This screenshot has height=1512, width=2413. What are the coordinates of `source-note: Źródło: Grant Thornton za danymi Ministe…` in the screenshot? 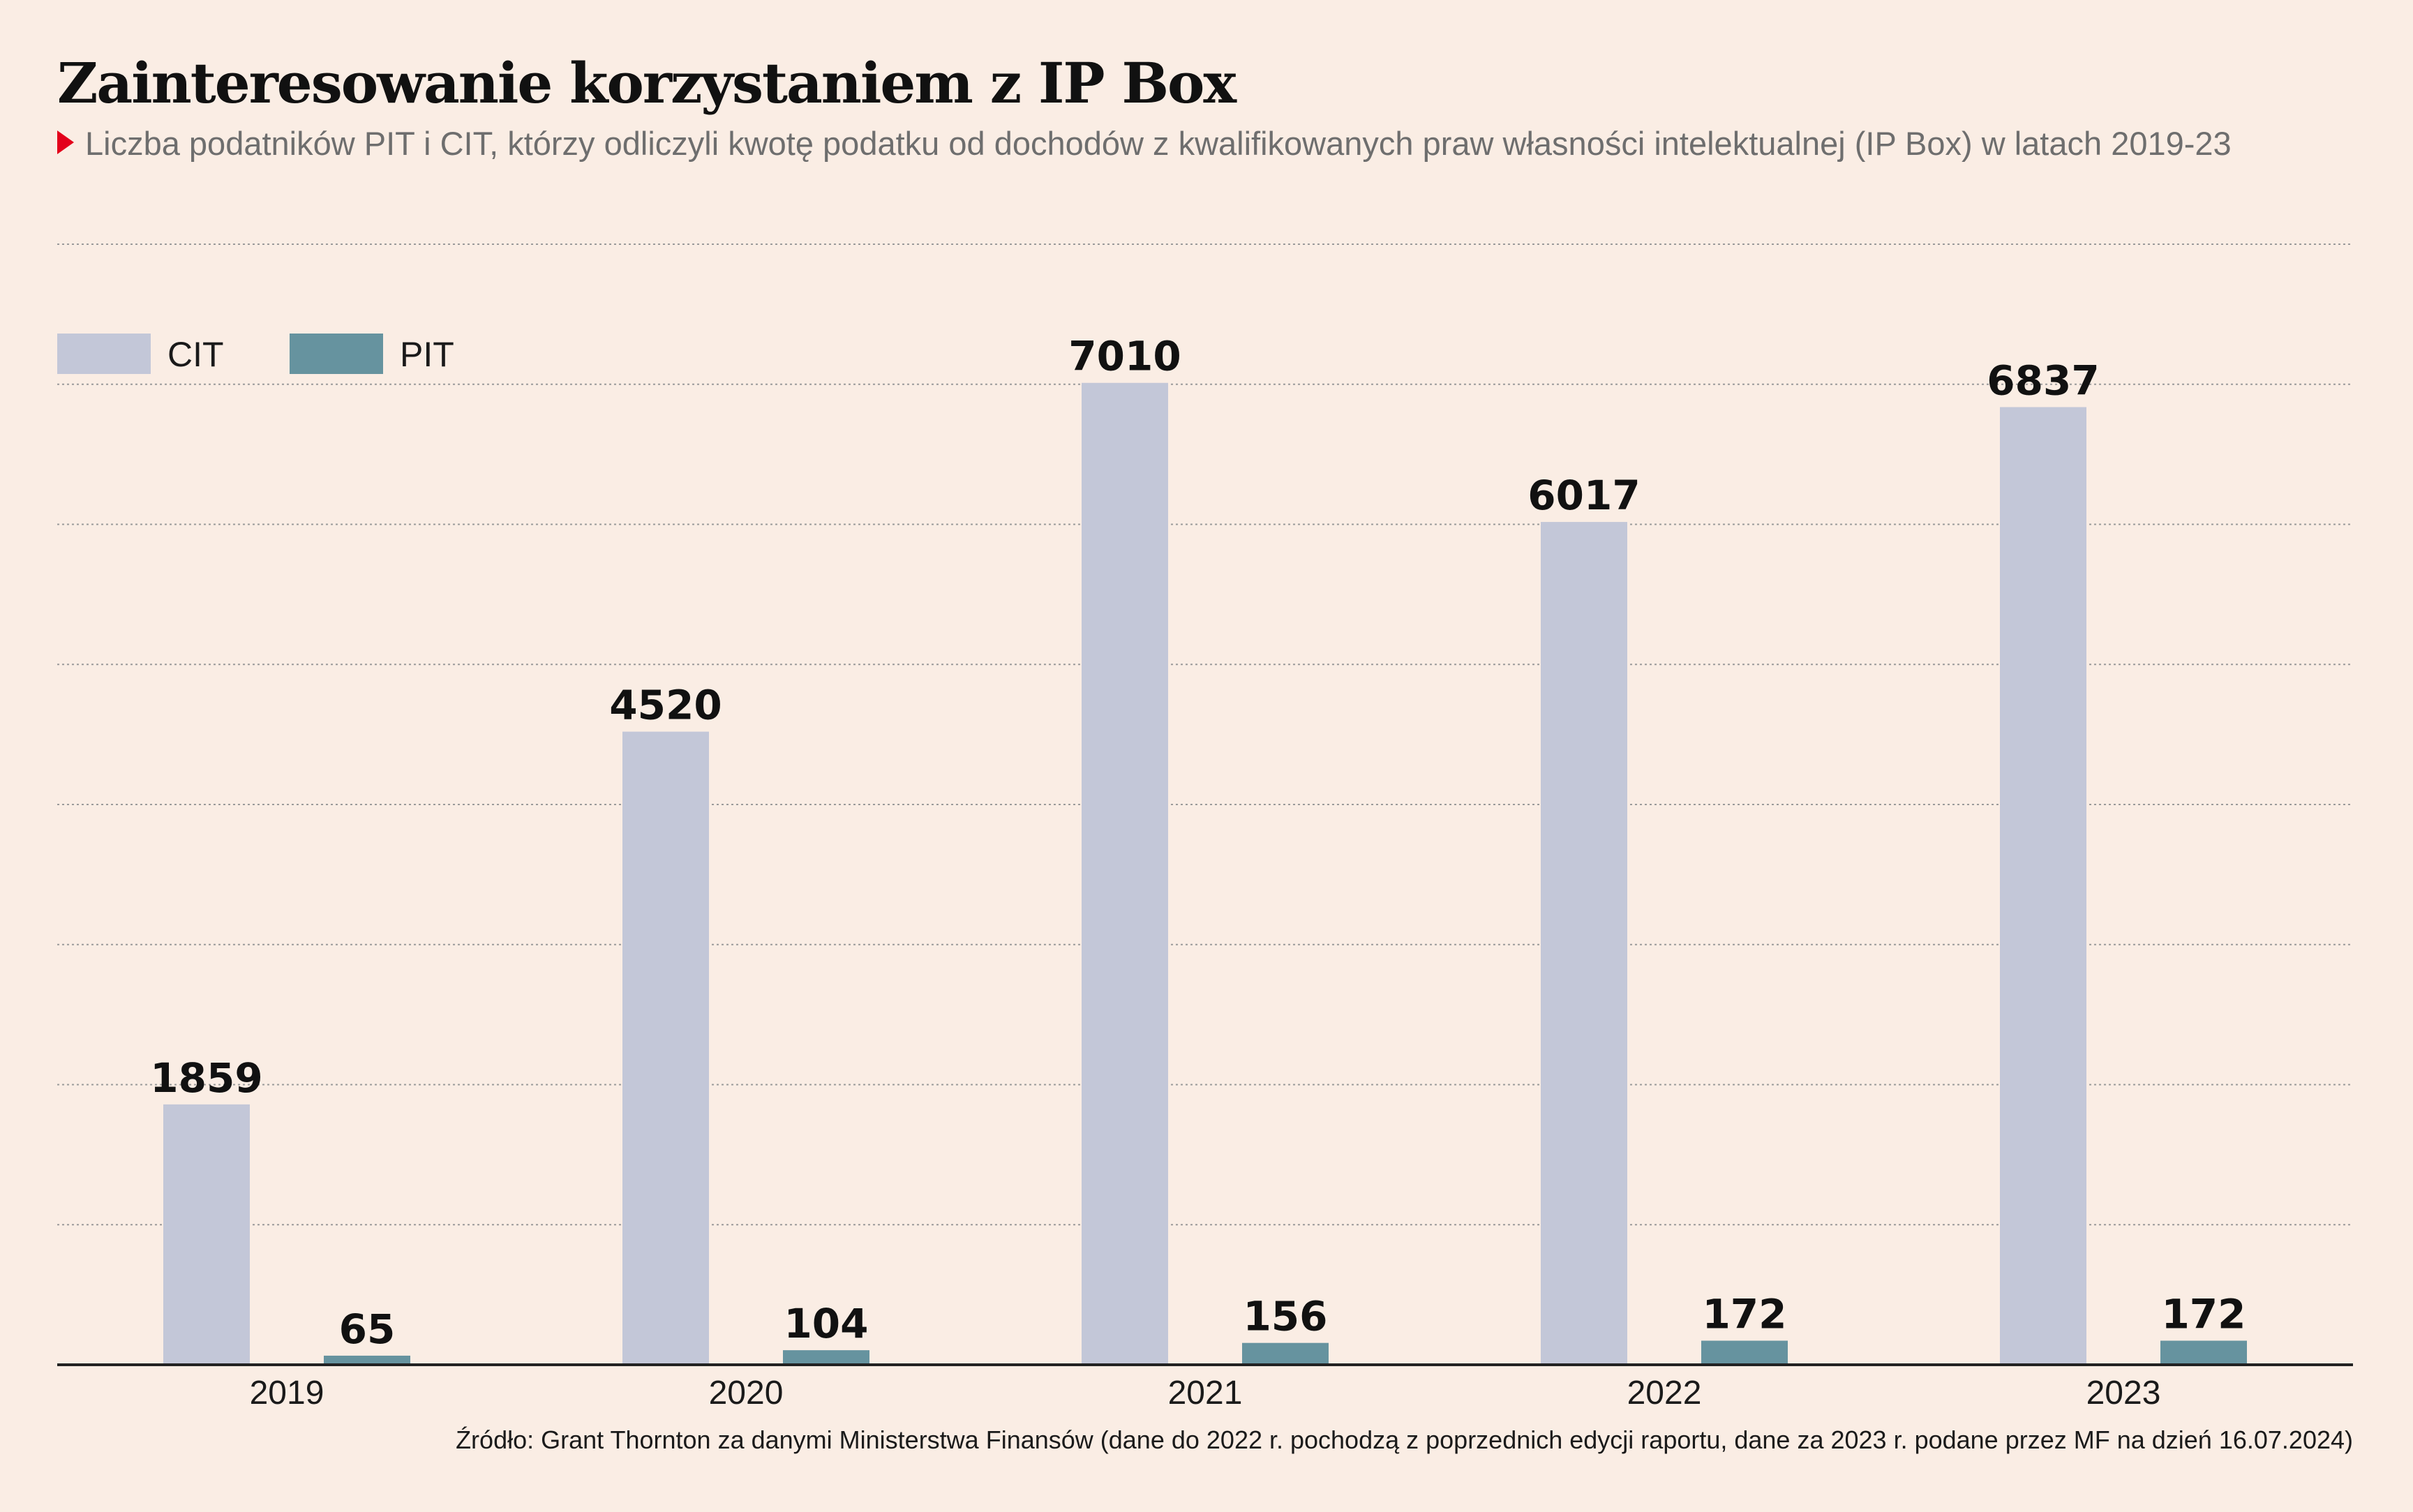 It's located at (1404, 1439).